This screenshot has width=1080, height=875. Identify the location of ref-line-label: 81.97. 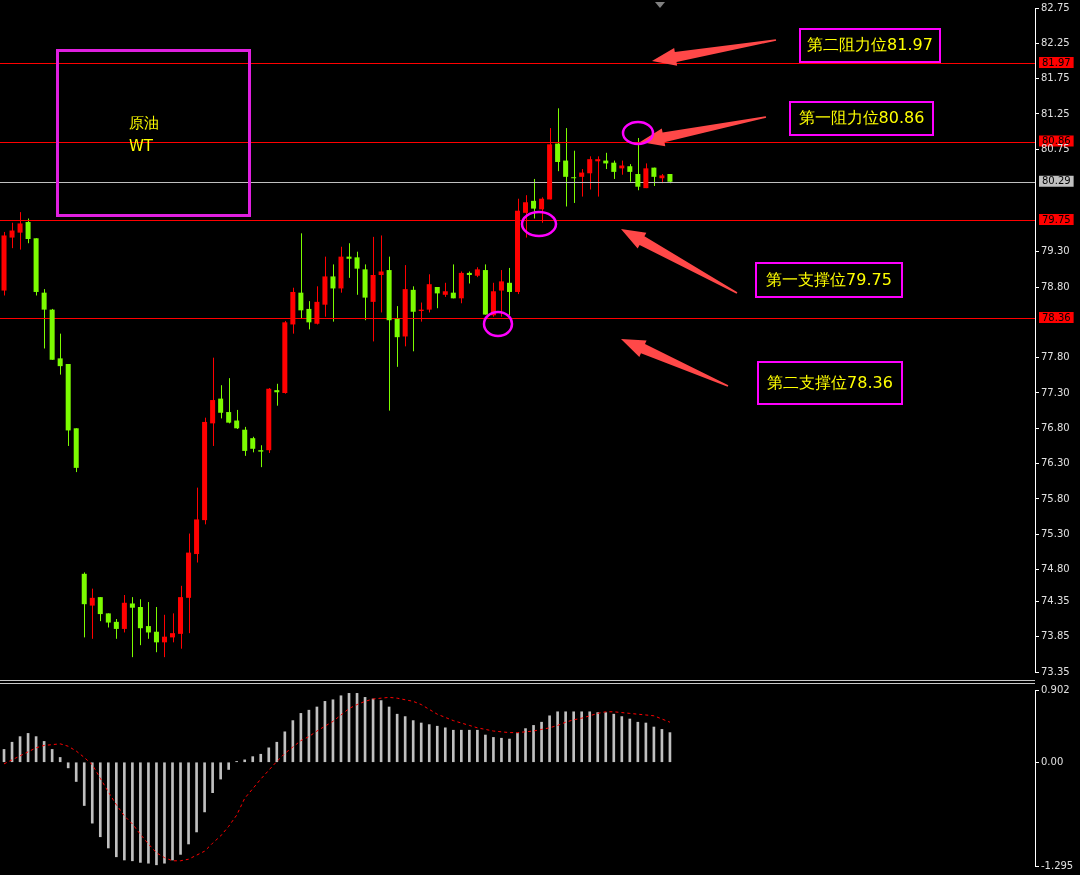
(1056, 62).